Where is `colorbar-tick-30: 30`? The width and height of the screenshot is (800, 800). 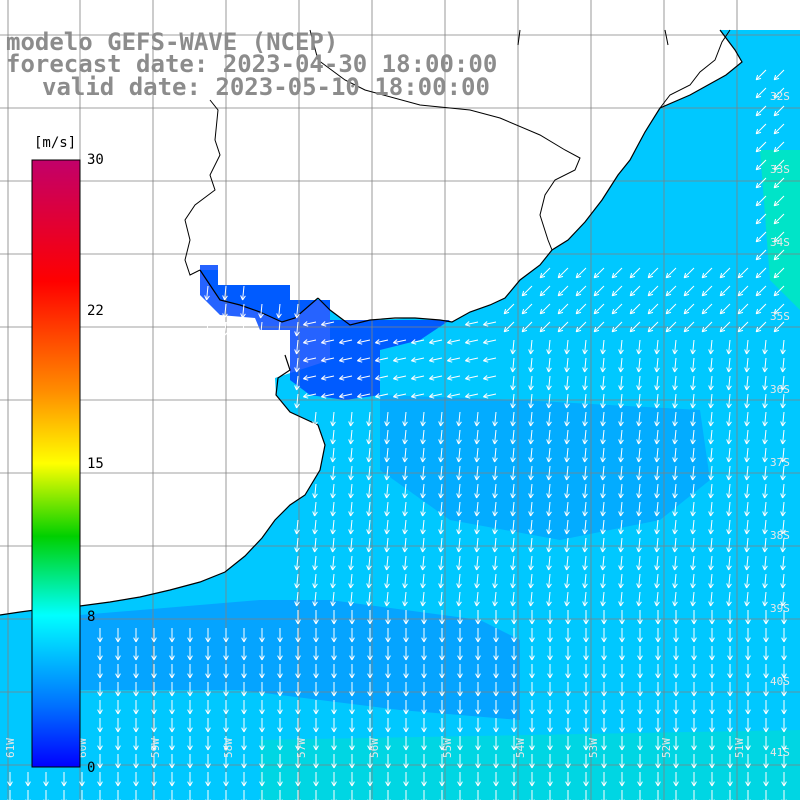 colorbar-tick-30: 30 is located at coordinates (95, 160).